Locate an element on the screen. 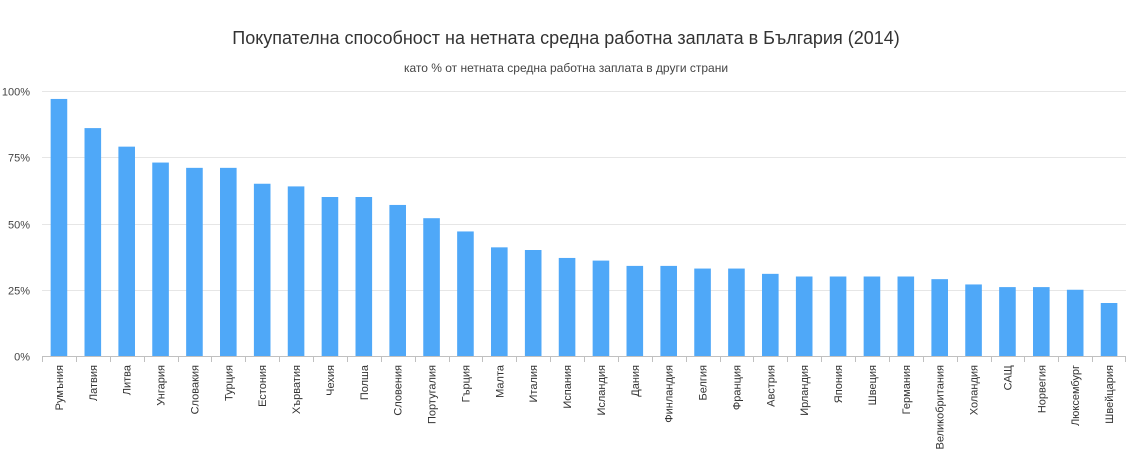 The image size is (1128, 464). category-label: Полша is located at coordinates (365, 382).